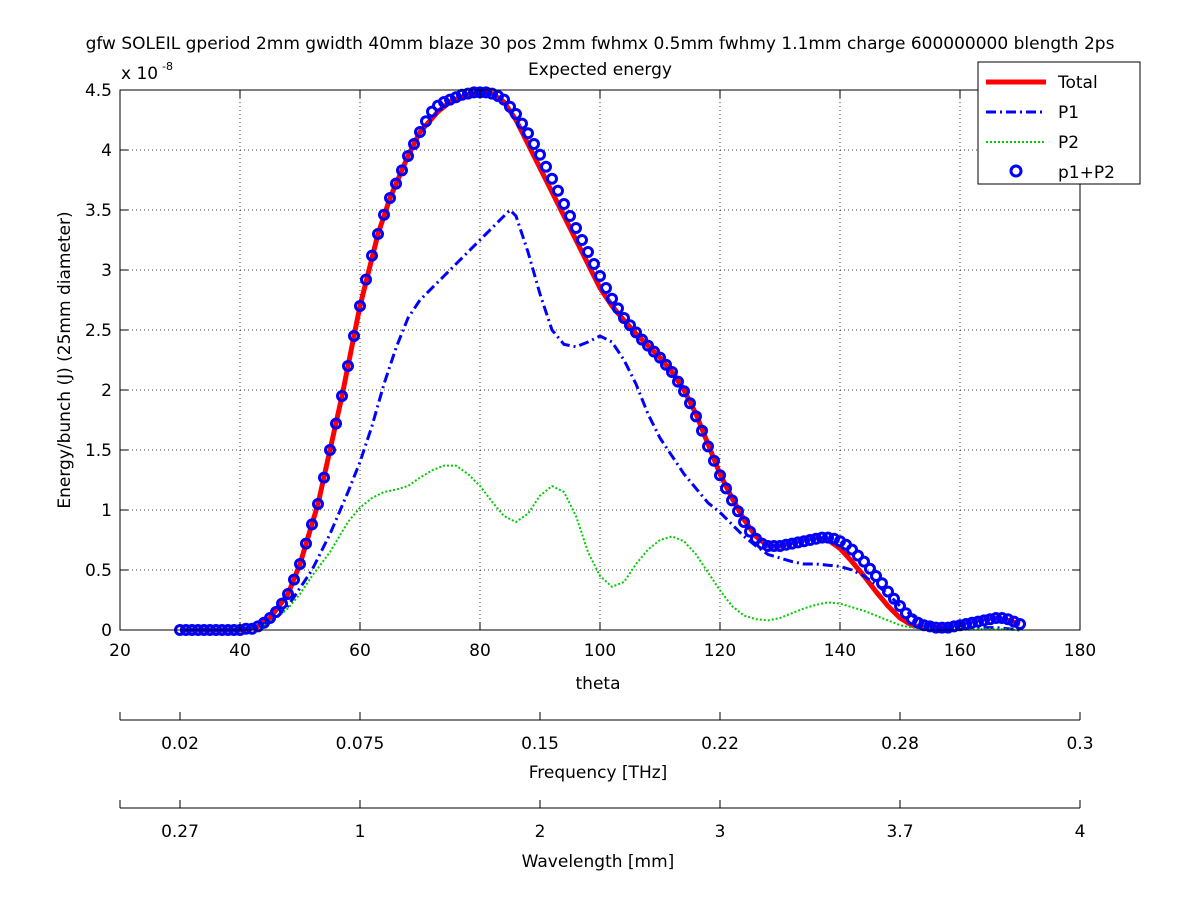 The height and width of the screenshot is (901, 1200). I want to click on secondary-tick-label: 0.075, so click(360, 744).